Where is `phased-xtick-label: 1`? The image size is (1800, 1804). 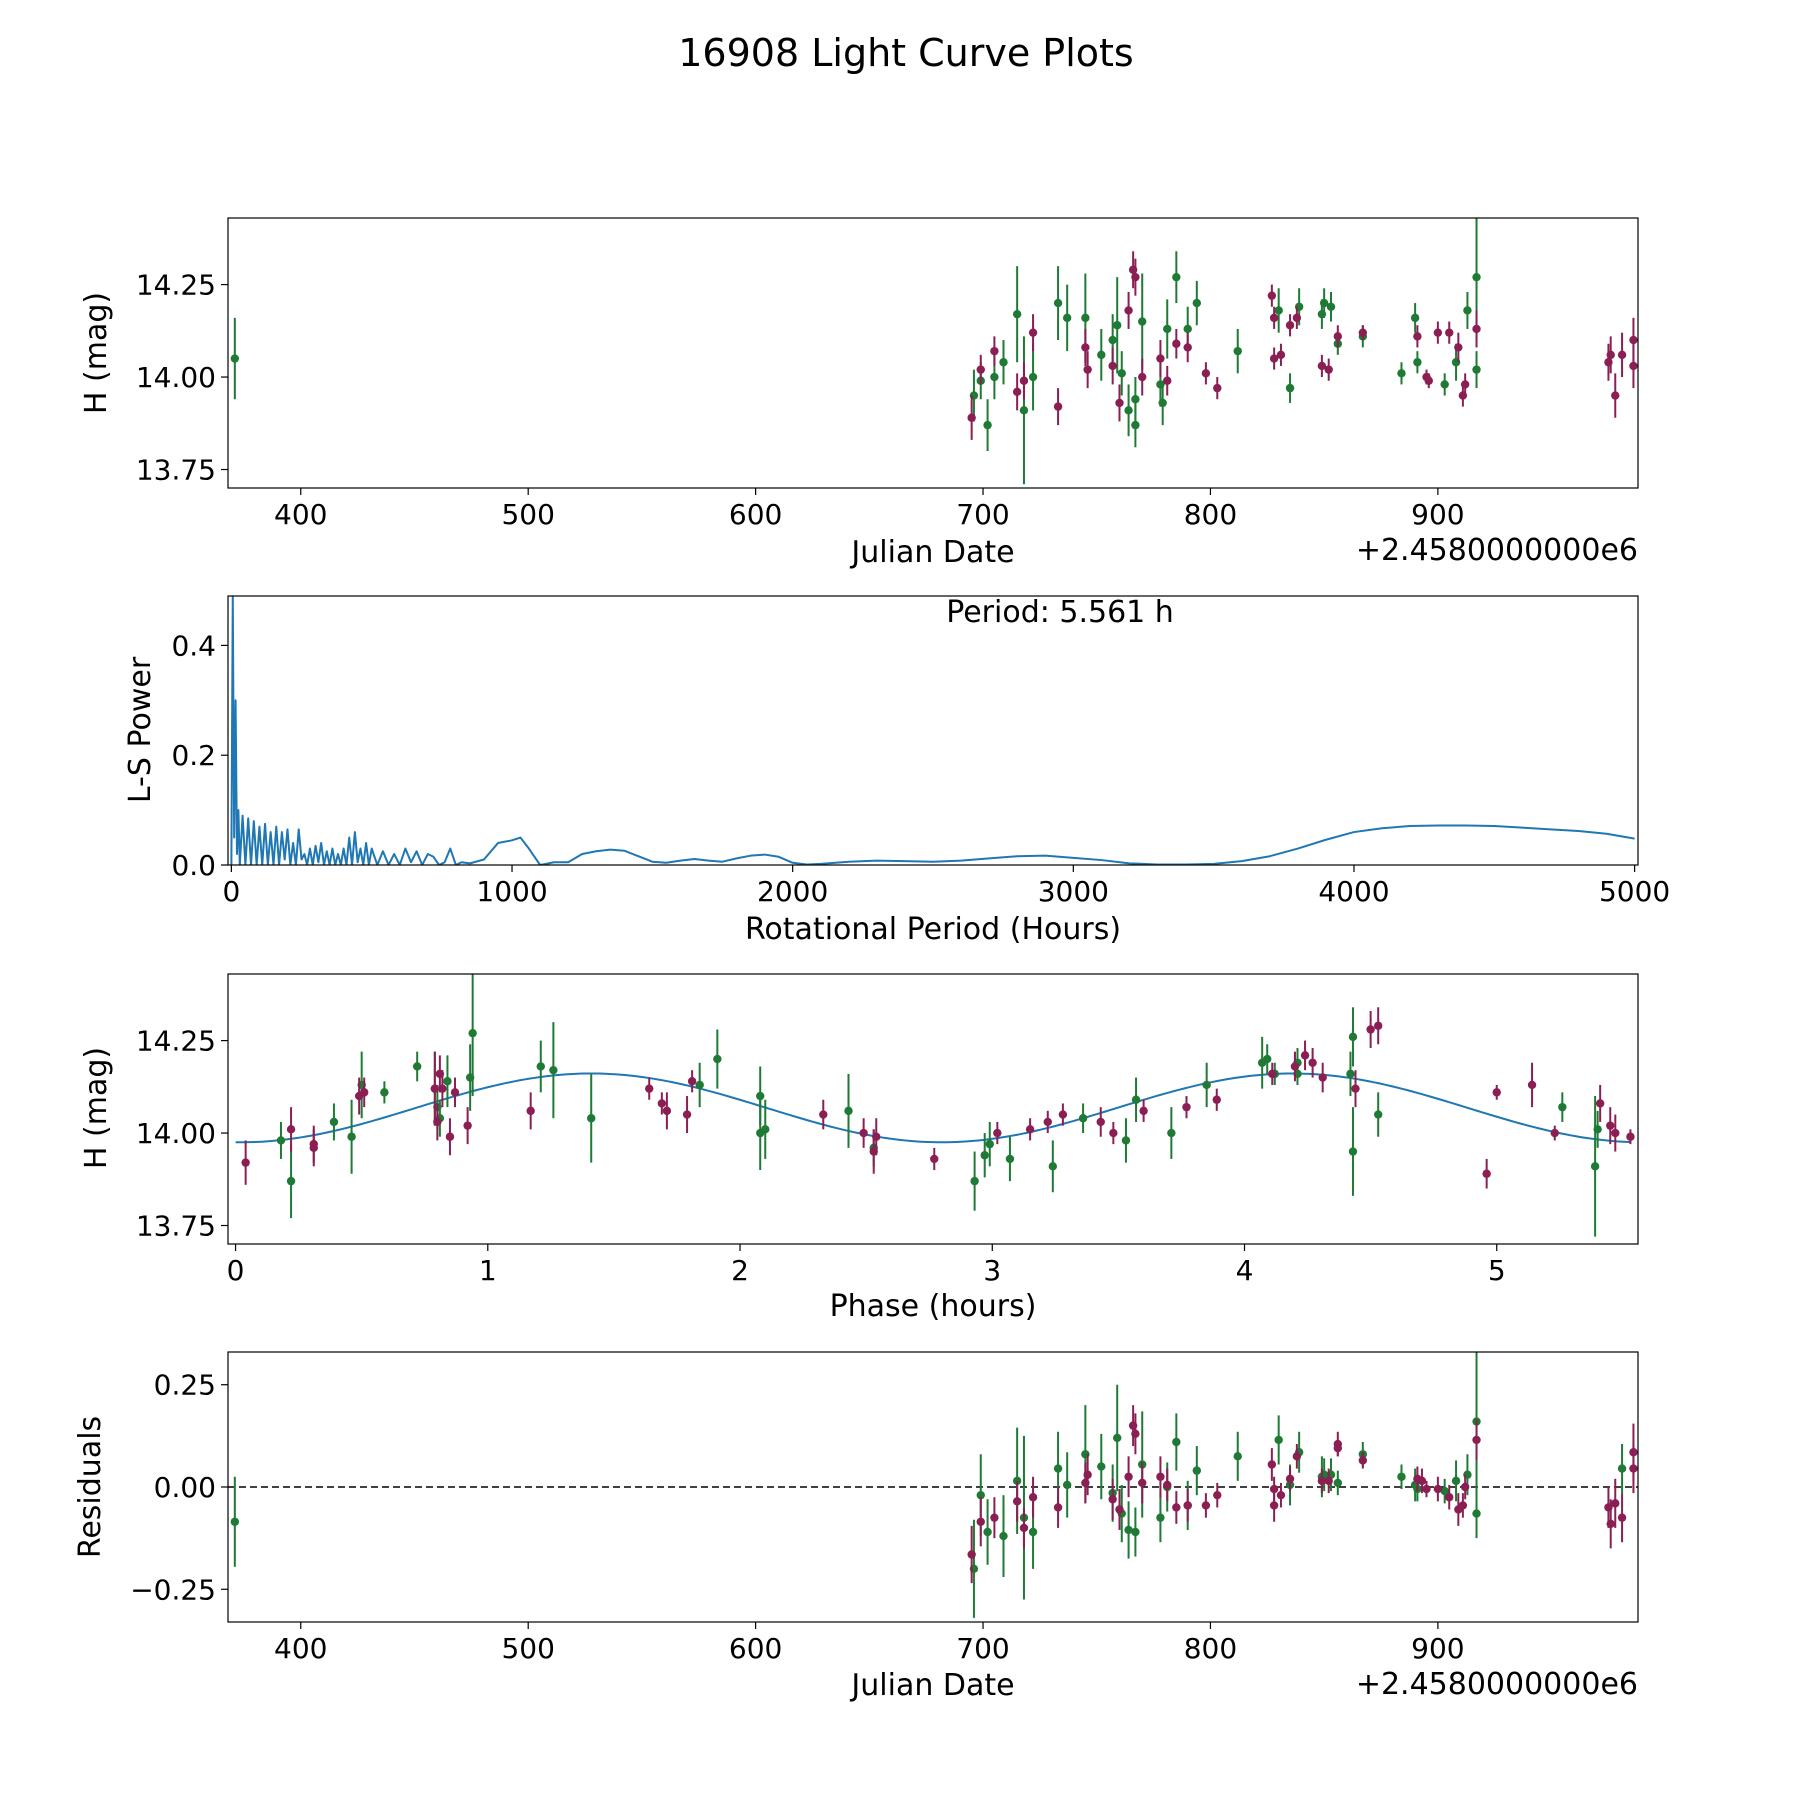 phased-xtick-label: 1 is located at coordinates (488, 1270).